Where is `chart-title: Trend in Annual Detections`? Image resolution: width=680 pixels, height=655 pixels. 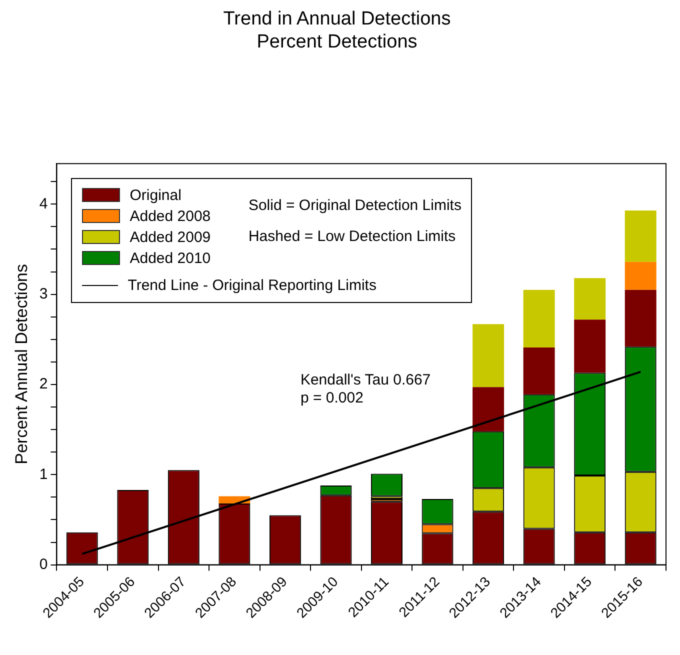
chart-title: Trend in Annual Detections is located at coordinates (337, 19).